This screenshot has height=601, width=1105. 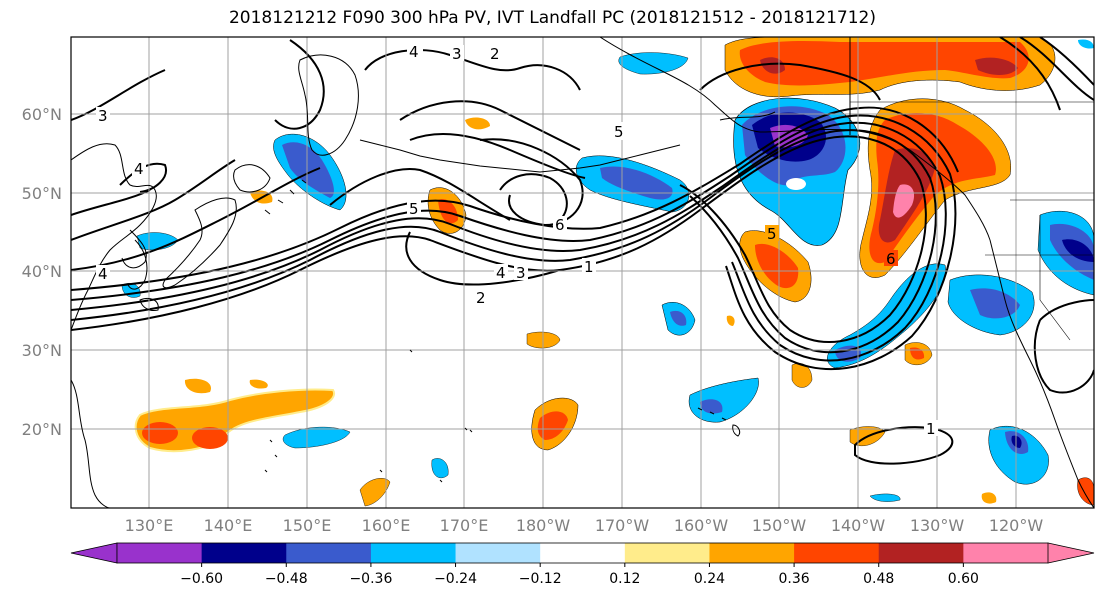 I want to click on lon-label: 140°W, so click(x=858, y=525).